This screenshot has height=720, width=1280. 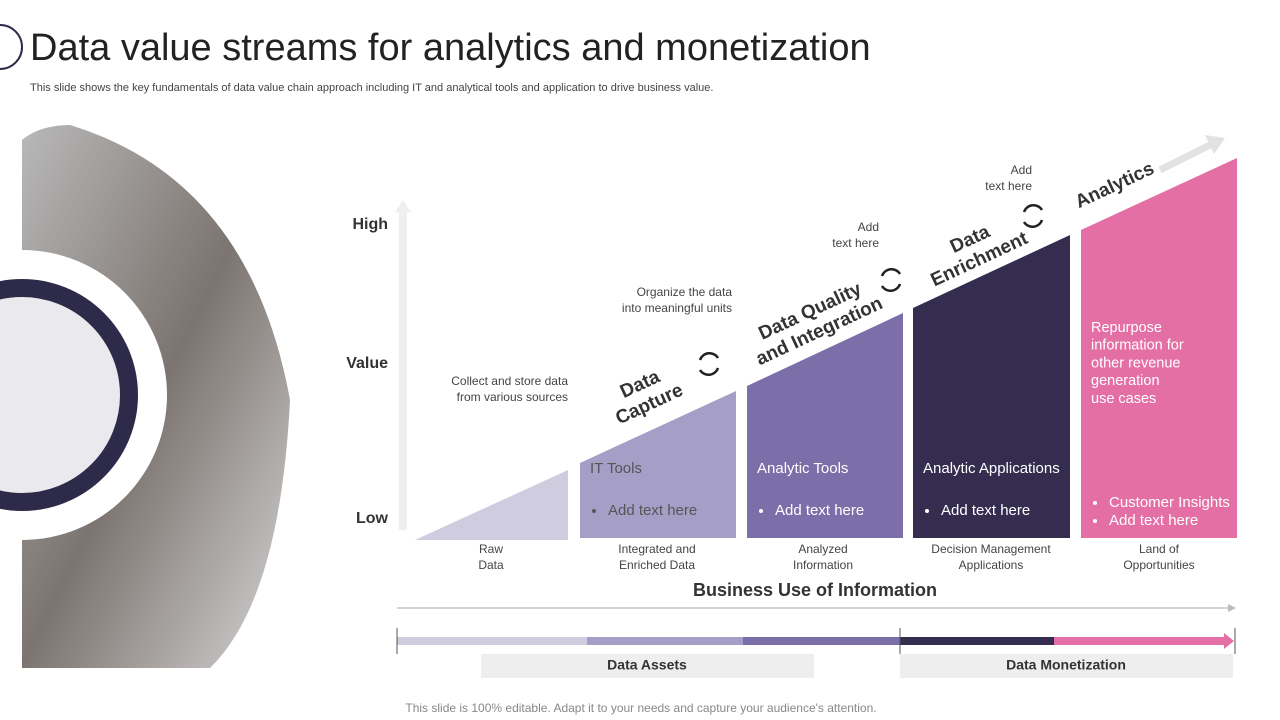 I want to click on column-label: Analyzed, so click(x=822, y=549).